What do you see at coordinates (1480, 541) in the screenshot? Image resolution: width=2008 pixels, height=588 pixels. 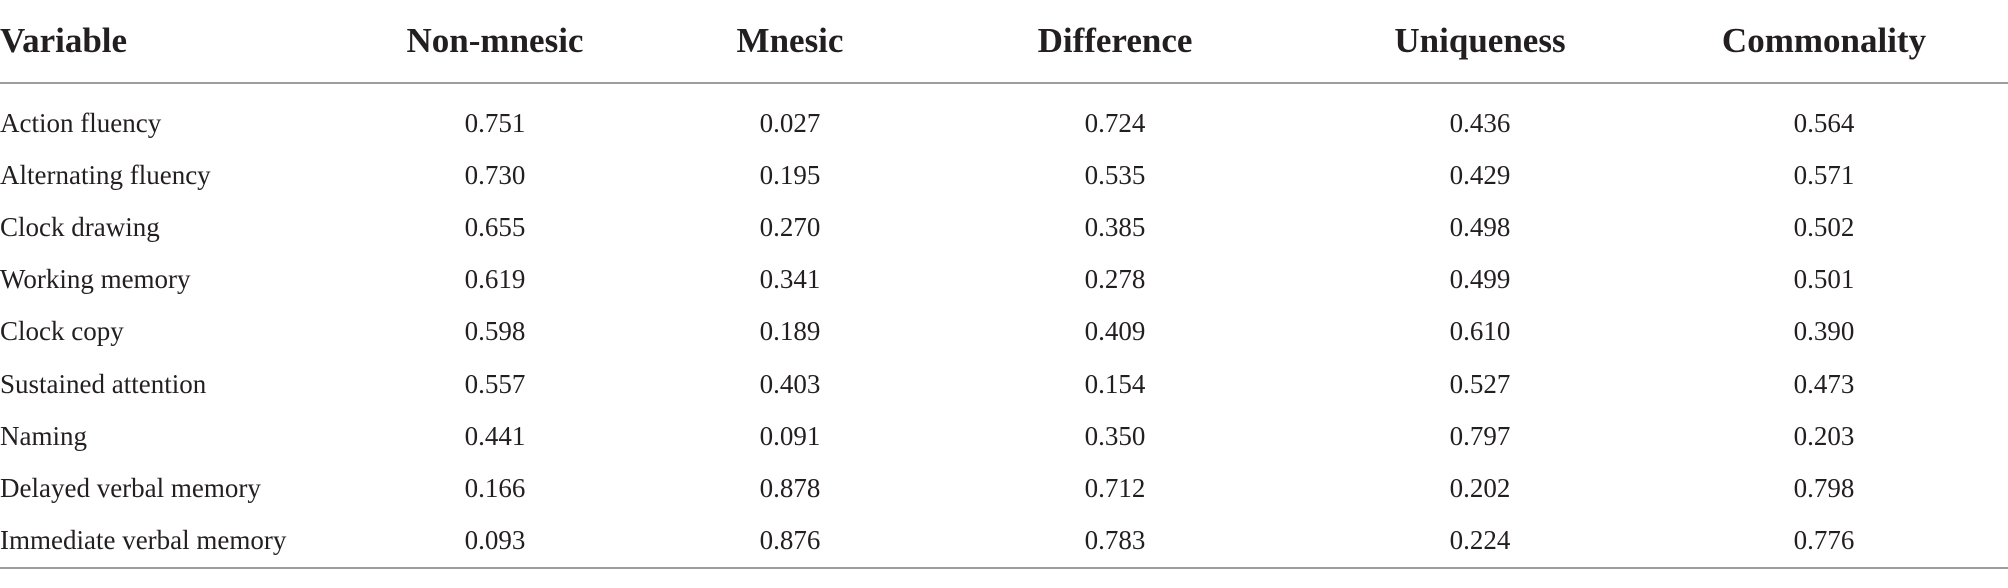 I see `cell-uniqueness: 0.224` at bounding box center [1480, 541].